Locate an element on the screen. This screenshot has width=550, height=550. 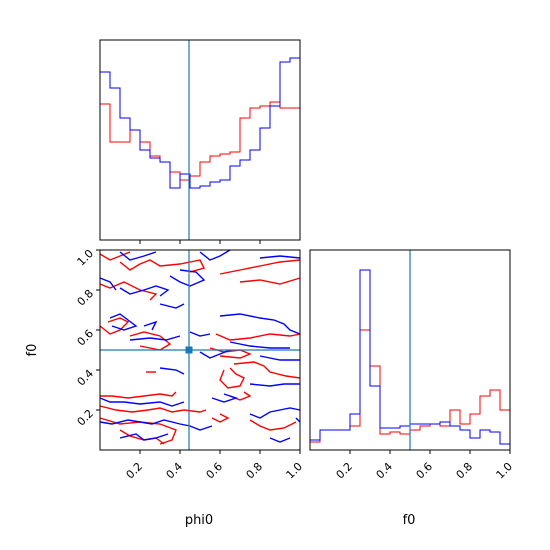
phi0-histogram-panel is located at coordinates (200, 141).